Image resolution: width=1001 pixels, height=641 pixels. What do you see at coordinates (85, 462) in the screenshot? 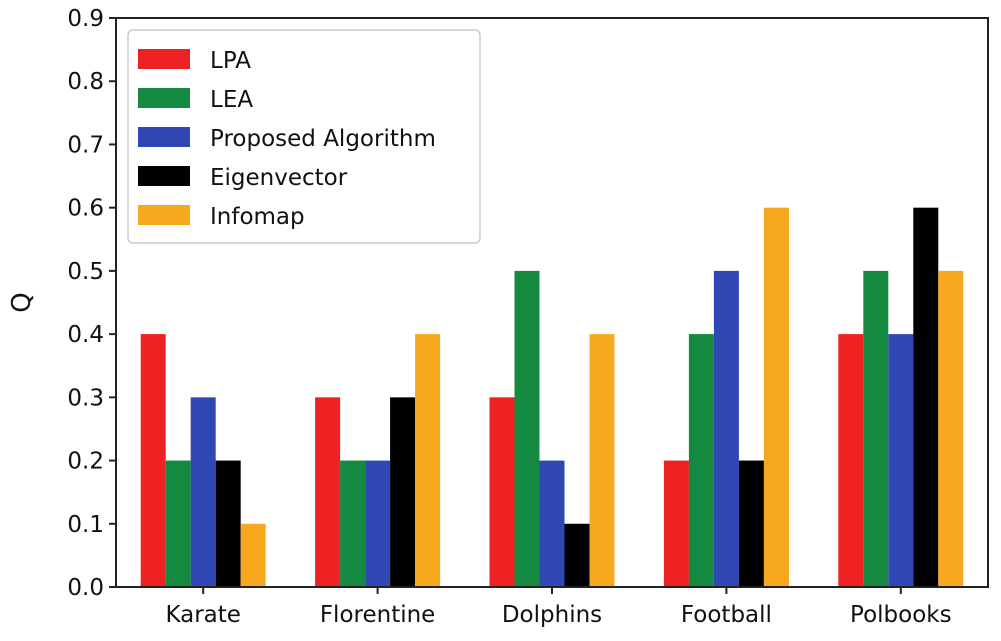
I see `y-tick-label: 0.2` at bounding box center [85, 462].